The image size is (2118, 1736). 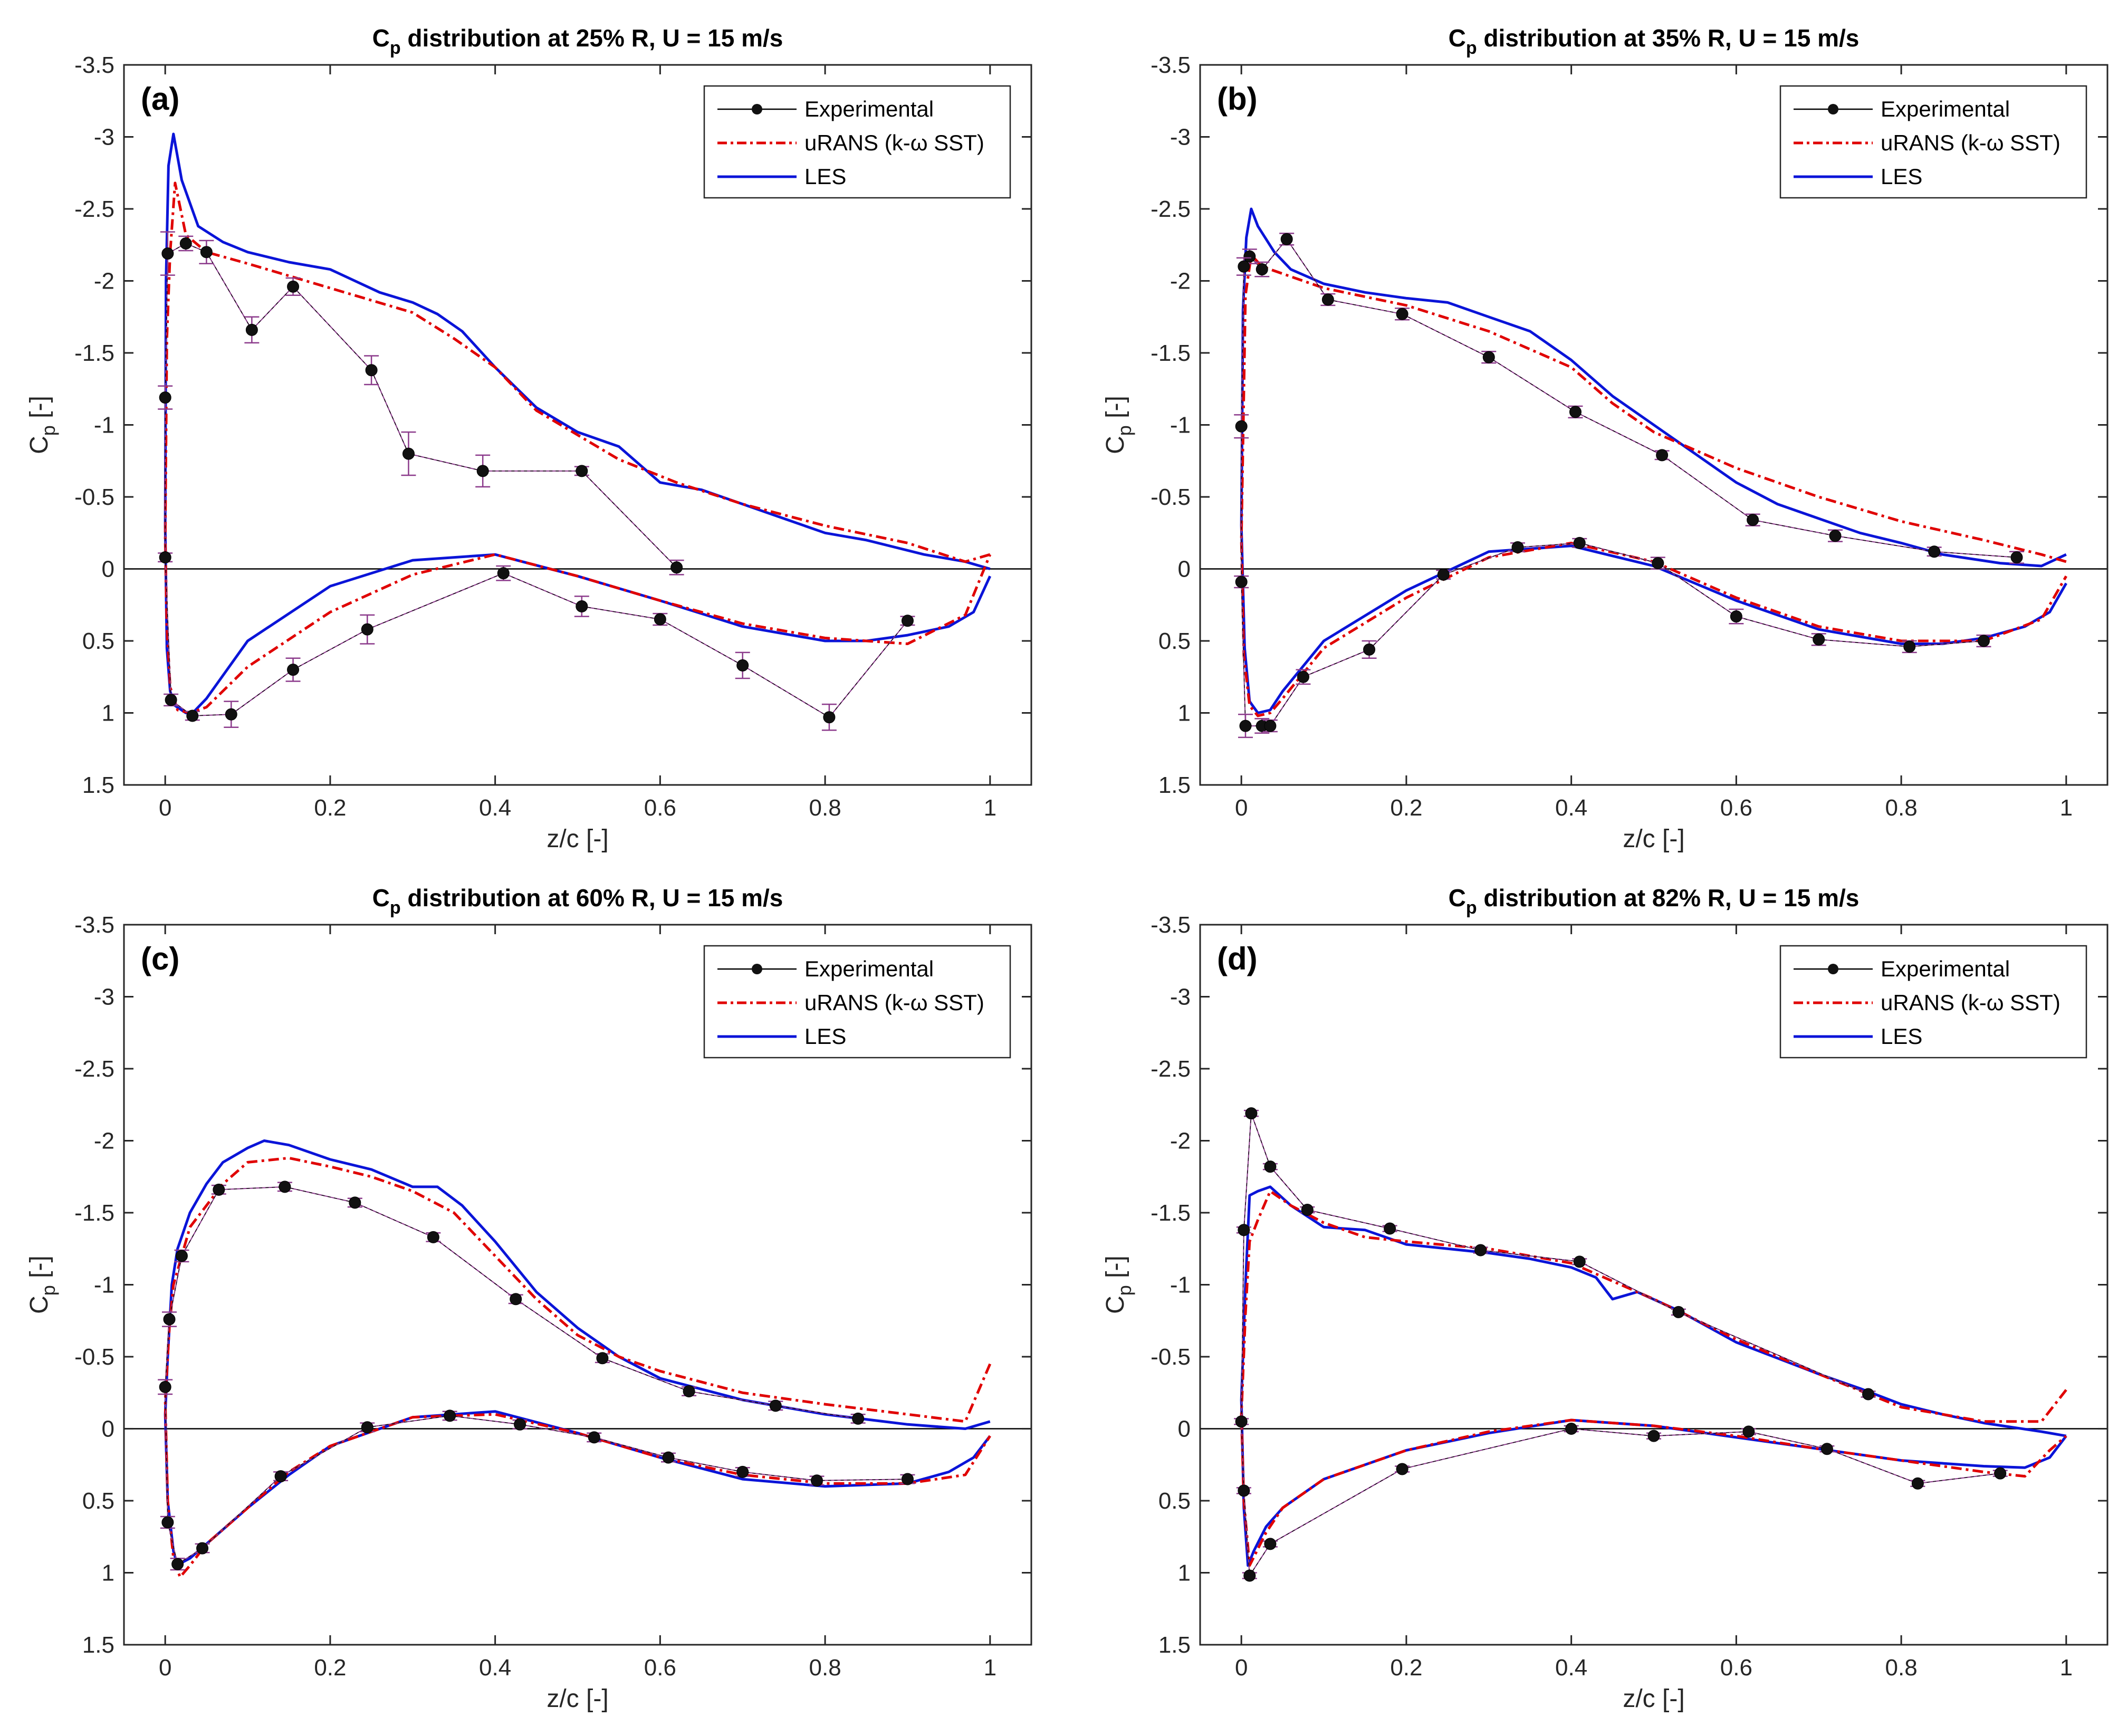 I want to click on chart-title: Cp distribution at 35% R, U = 15 m/s, so click(x=1655, y=41).